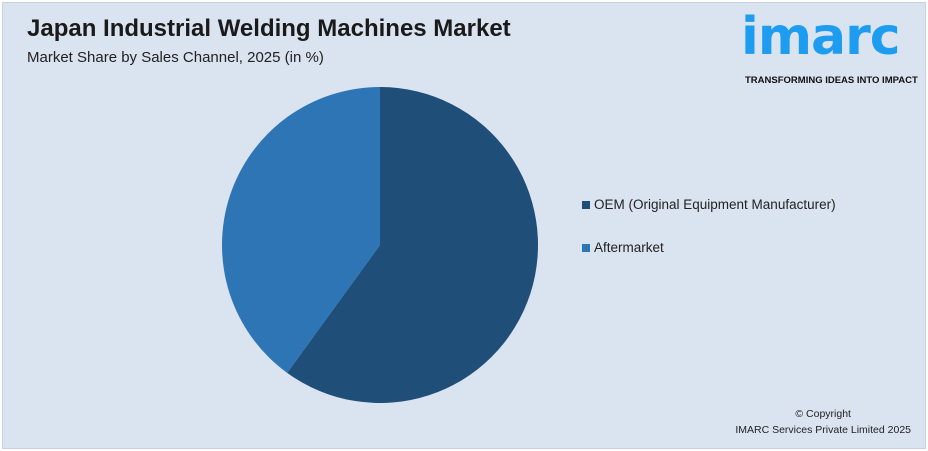 The height and width of the screenshot is (451, 928). What do you see at coordinates (269, 28) in the screenshot?
I see `chart-title: Japan Industrial Welding Machines Market` at bounding box center [269, 28].